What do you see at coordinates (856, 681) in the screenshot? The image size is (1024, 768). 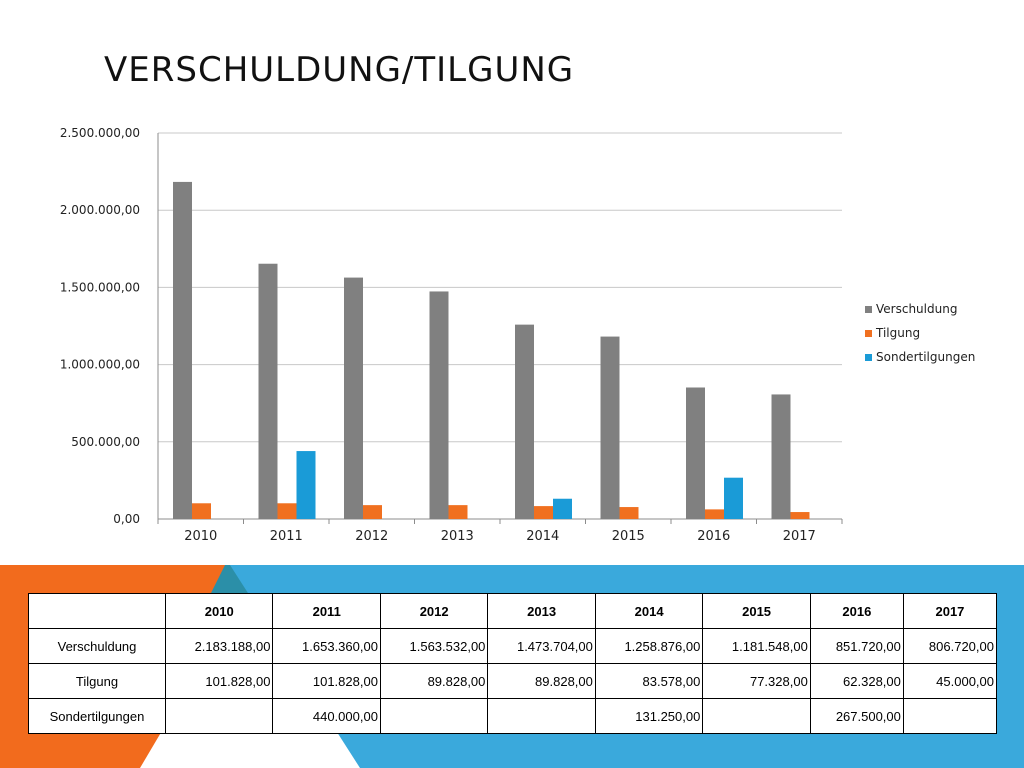 I see `table-cell: 62.328,00` at bounding box center [856, 681].